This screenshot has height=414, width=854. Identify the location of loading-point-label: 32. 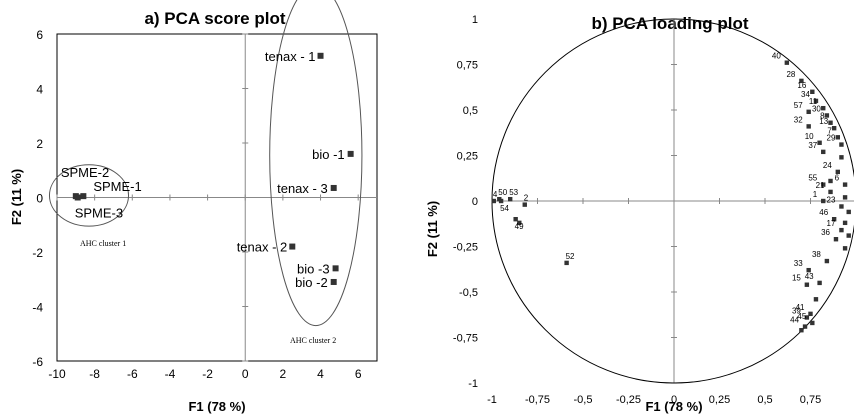
(798, 119).